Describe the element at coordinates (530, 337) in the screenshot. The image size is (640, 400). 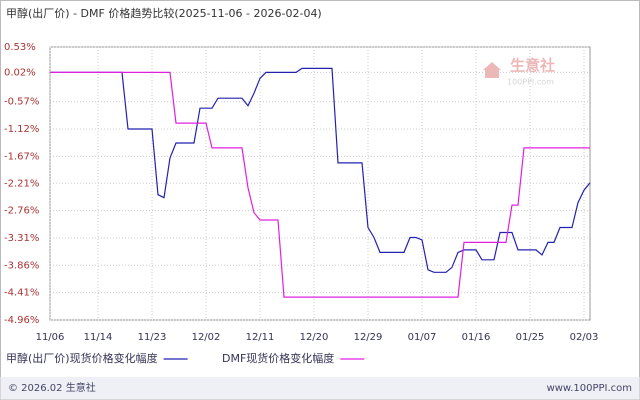
I see `x-tick-label: 01/25` at that location.